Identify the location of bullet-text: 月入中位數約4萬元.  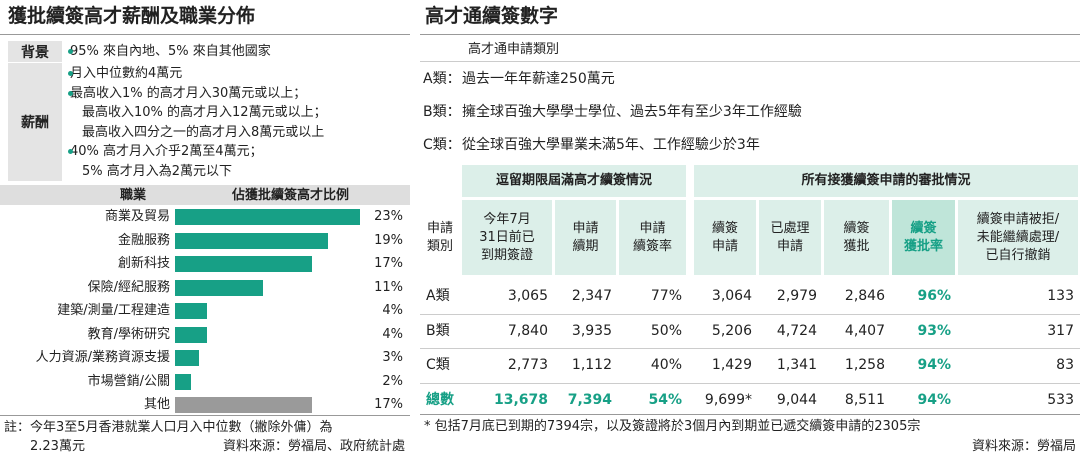
(126, 73).